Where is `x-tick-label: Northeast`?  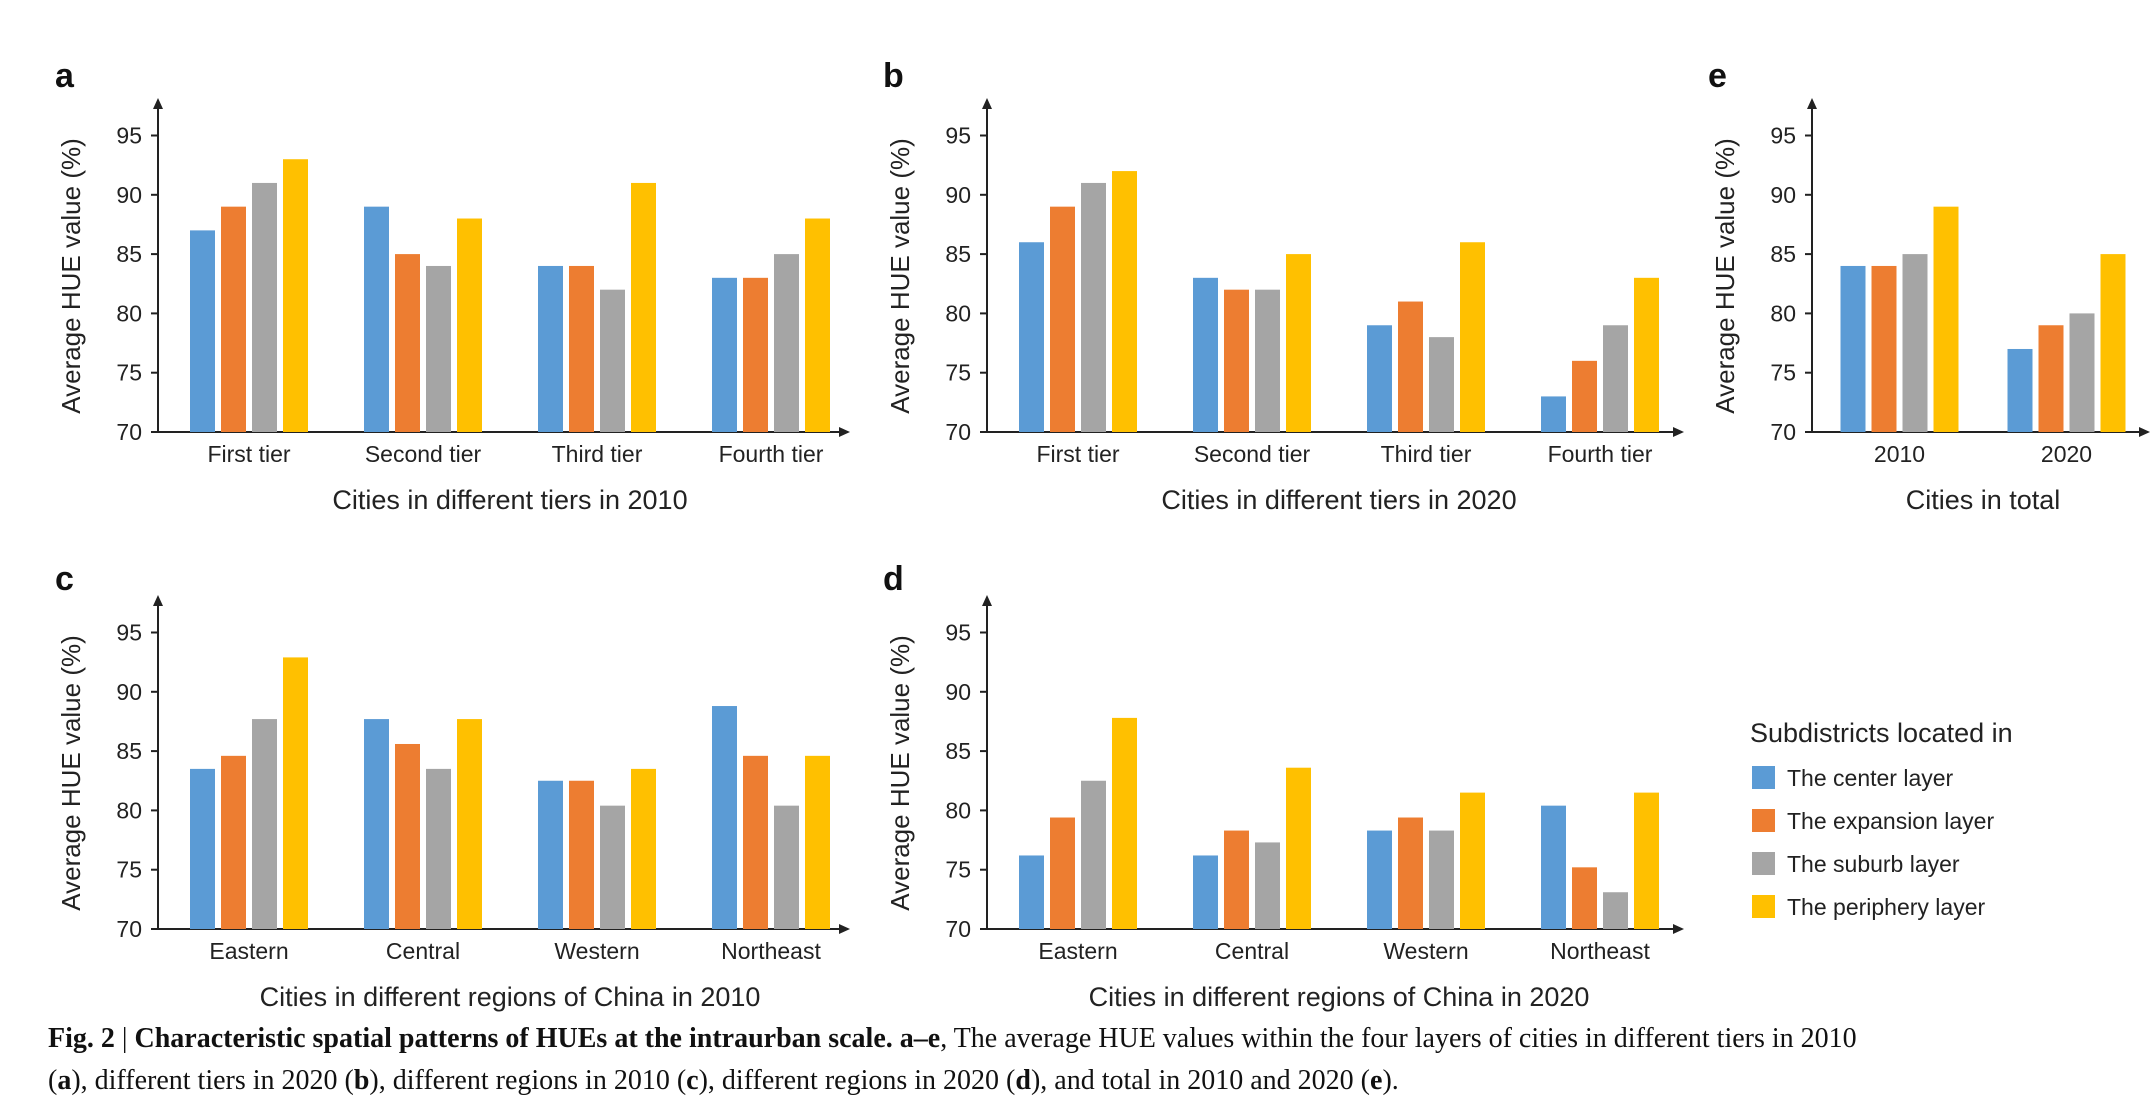 x-tick-label: Northeast is located at coordinates (1600, 951).